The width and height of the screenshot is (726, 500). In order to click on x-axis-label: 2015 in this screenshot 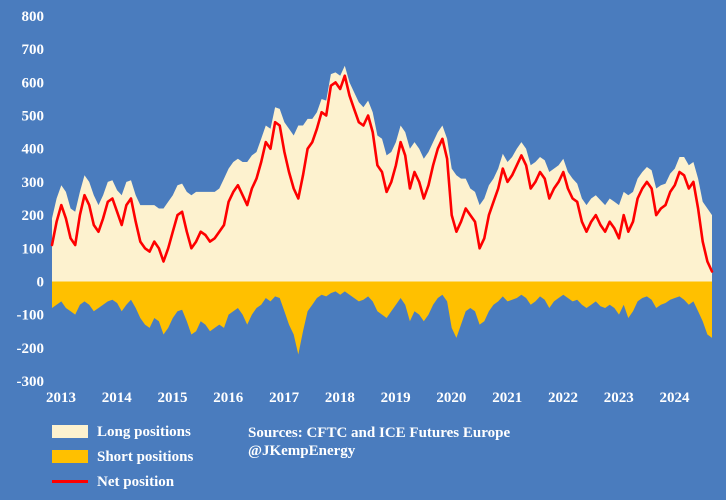, I will do `click(173, 398)`.